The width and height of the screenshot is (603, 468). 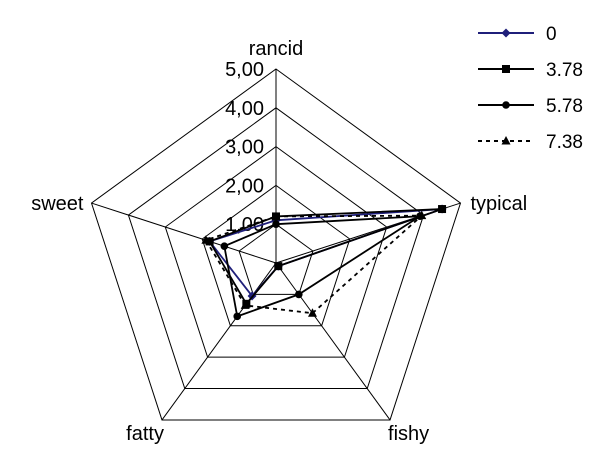 I want to click on chart-tick-labels: 1,002,003,004,005,00, so click(x=244, y=147).